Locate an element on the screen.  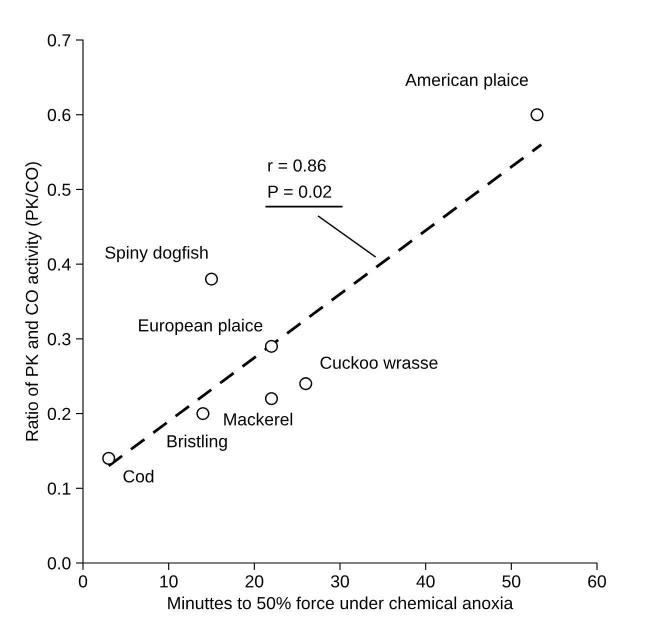
annotation: Cod is located at coordinates (138, 476).